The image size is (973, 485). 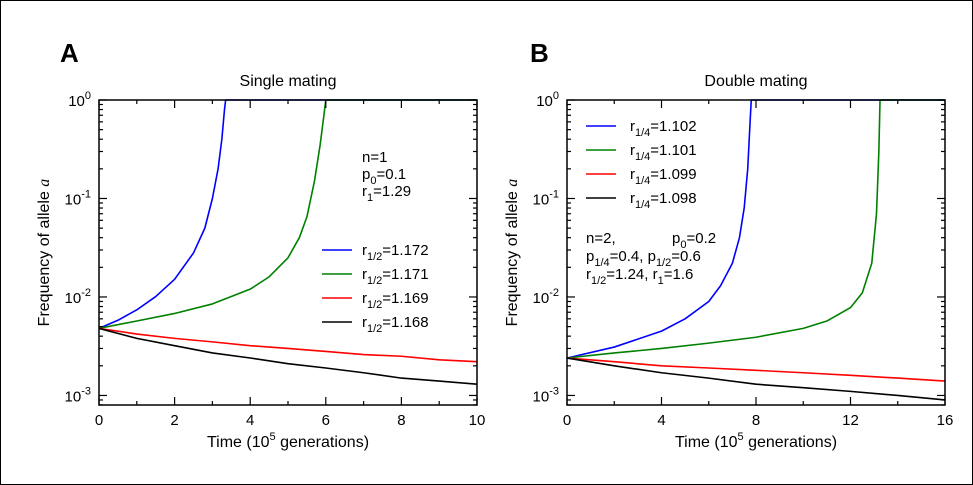 I want to click on parameter-line: r1​=1.29, so click(x=386, y=193).